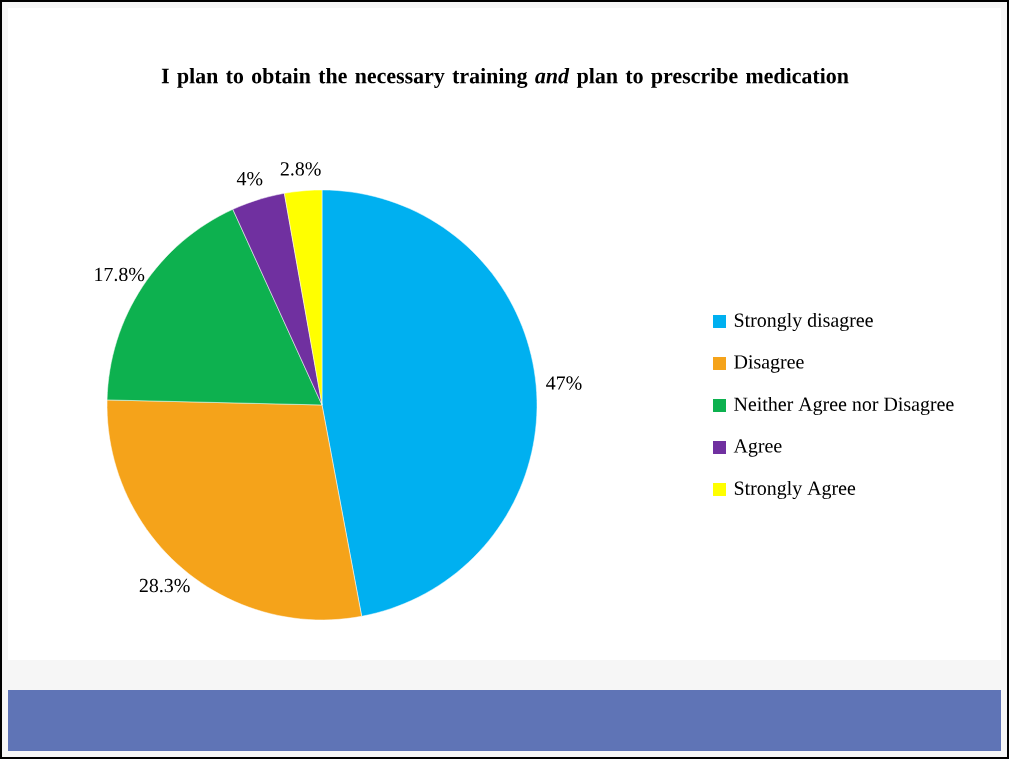 The image size is (1009, 759). I want to click on data-label: 4%, so click(249, 178).